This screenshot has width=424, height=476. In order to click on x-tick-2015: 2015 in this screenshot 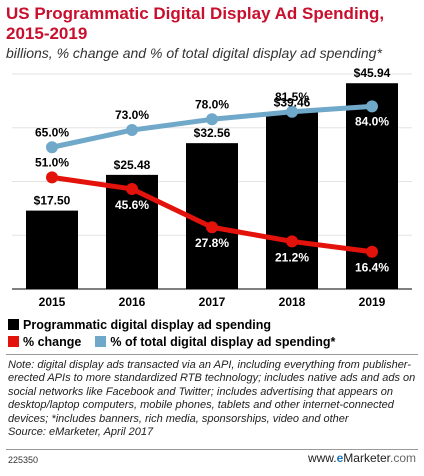, I will do `click(52, 302)`.